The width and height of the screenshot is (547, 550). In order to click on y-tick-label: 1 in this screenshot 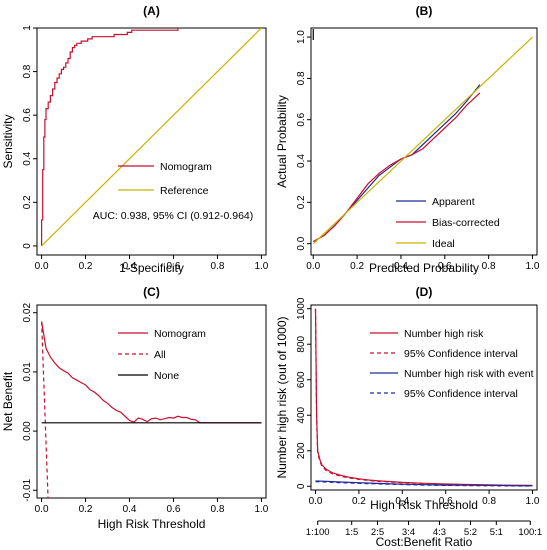, I will do `click(27, 28)`.